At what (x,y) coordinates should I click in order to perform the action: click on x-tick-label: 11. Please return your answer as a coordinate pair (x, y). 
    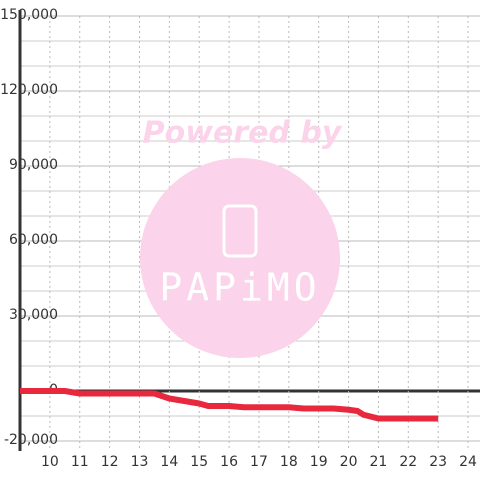
    Looking at the image, I should click on (80, 462).